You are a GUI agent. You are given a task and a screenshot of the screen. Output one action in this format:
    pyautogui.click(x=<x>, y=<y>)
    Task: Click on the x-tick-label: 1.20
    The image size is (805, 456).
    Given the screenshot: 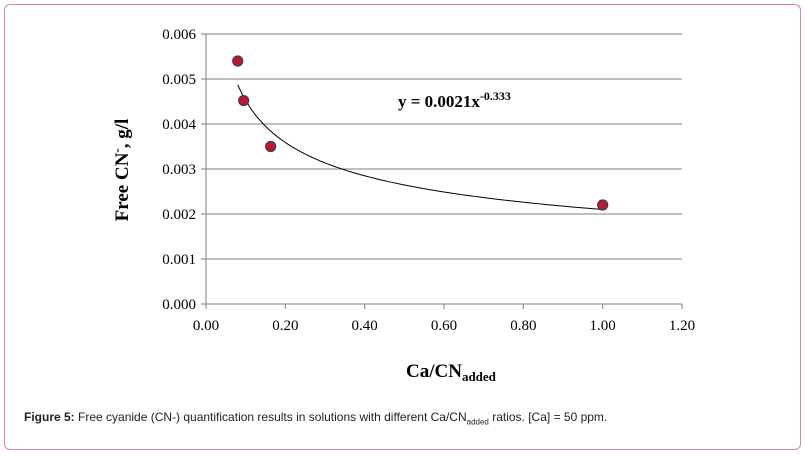 What is the action you would take?
    pyautogui.click(x=682, y=326)
    